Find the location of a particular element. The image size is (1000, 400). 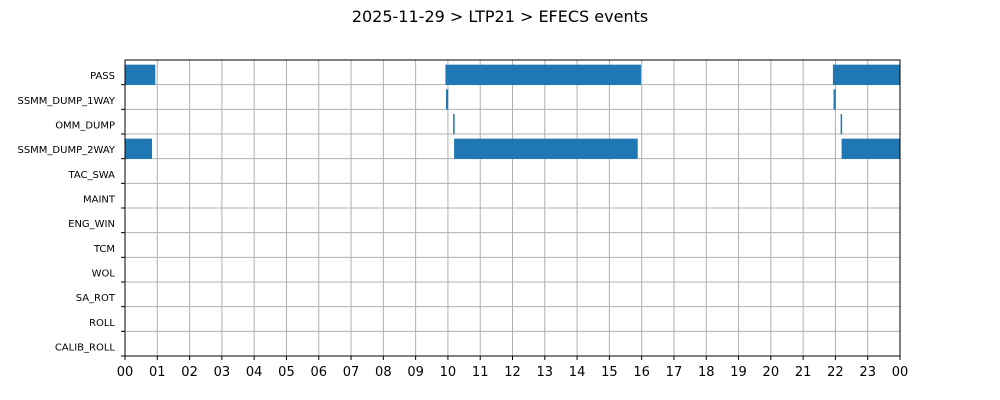

x-tick-label: 22 is located at coordinates (835, 372).